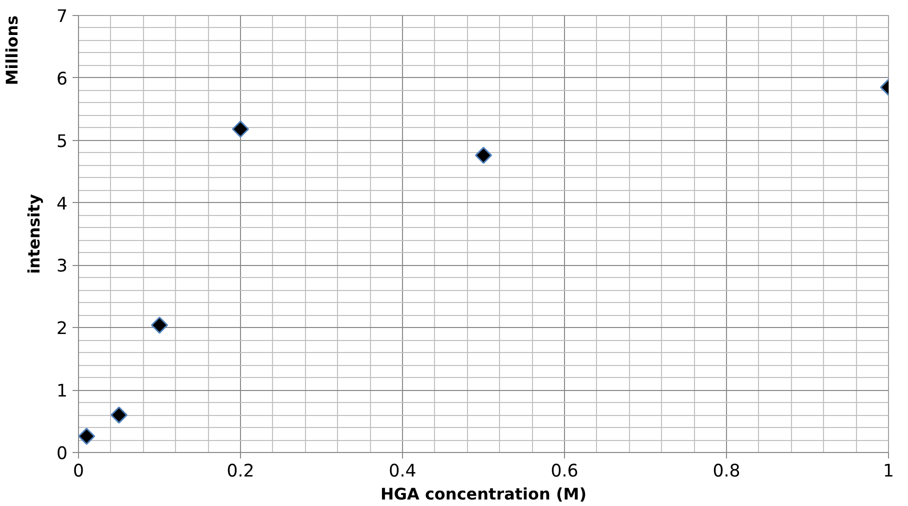  What do you see at coordinates (402, 472) in the screenshot?
I see `x-tick-label: 0.4` at bounding box center [402, 472].